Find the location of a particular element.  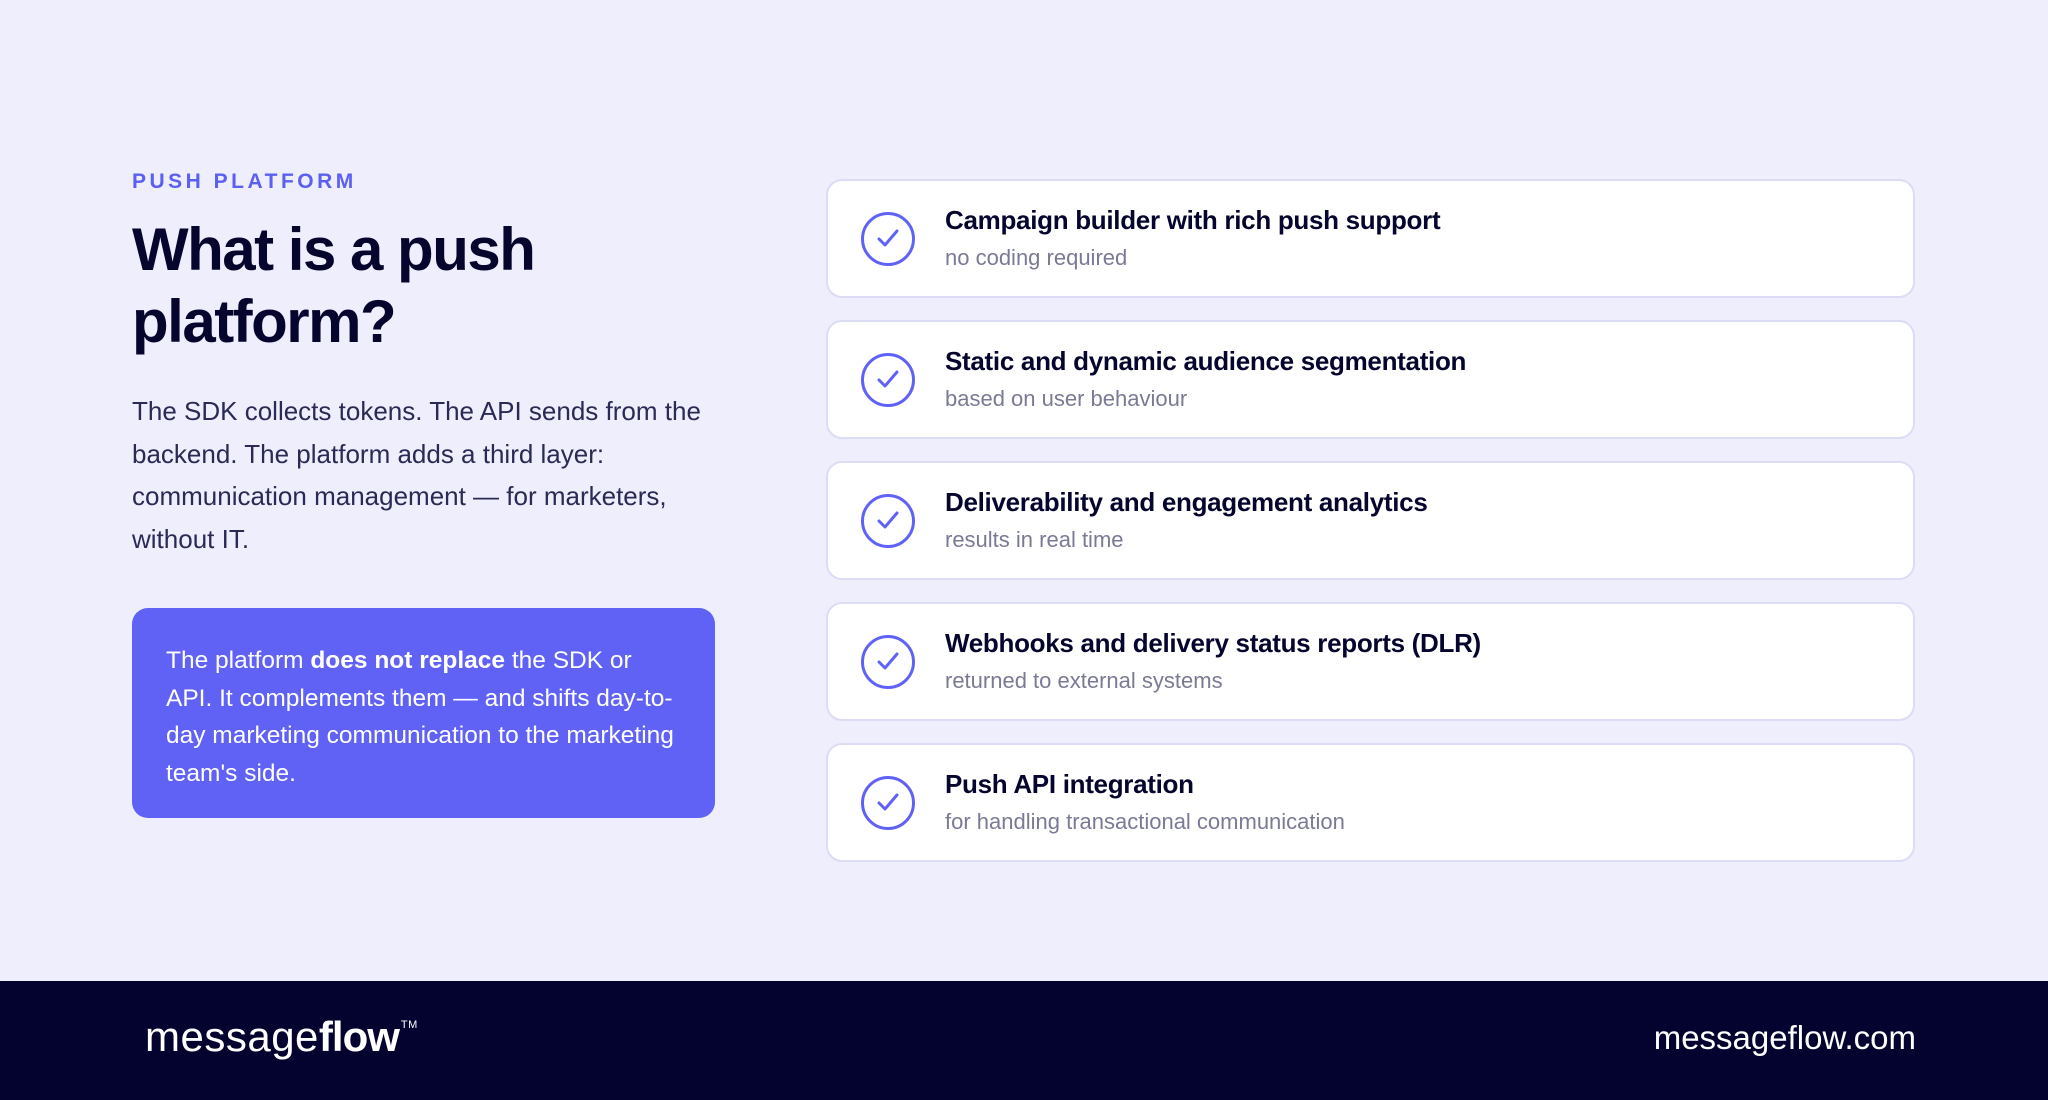

callout-text-bold: does not replace is located at coordinates (408, 660).